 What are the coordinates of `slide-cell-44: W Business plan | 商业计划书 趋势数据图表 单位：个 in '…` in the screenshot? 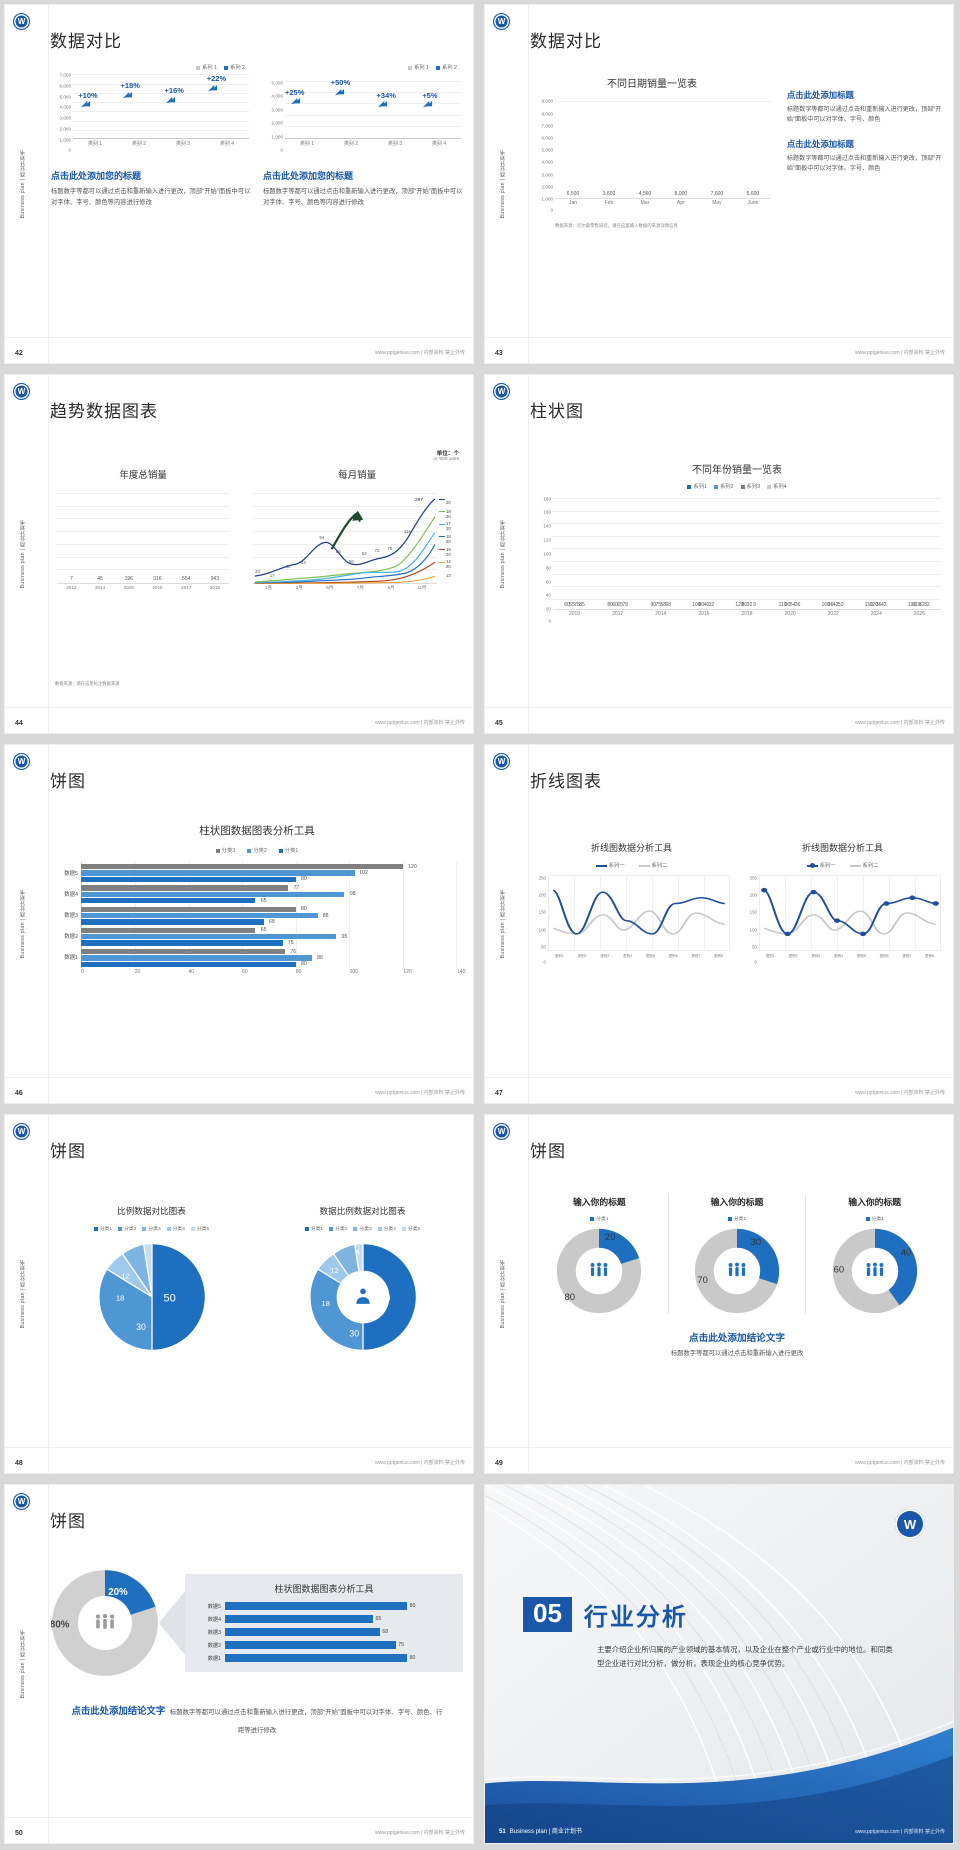 It's located at (240, 555).